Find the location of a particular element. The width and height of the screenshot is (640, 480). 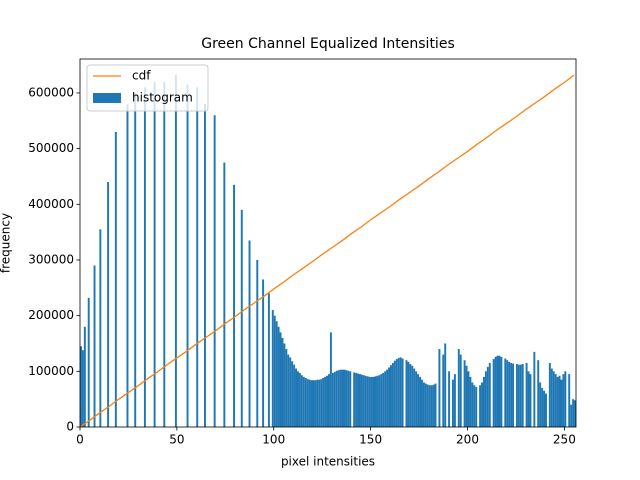

x-tick-label: 150 is located at coordinates (370, 440).